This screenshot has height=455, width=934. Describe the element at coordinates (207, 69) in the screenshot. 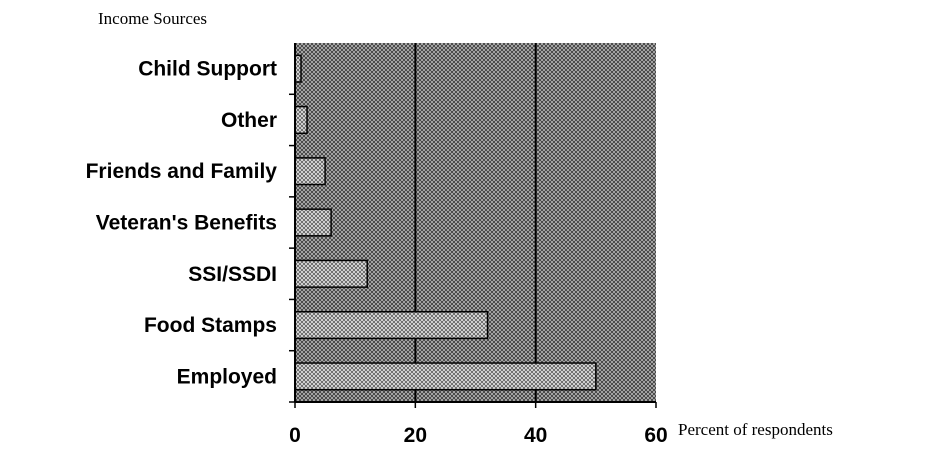

I see `category-label: Child Support` at that location.